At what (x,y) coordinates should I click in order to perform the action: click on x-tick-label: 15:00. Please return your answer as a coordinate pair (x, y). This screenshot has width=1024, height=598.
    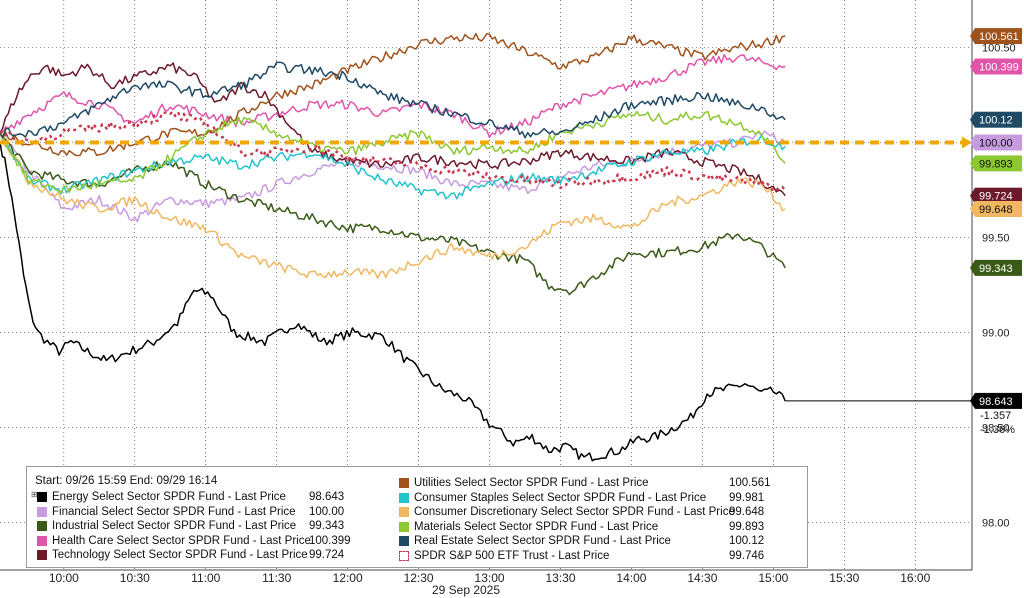
    Looking at the image, I should click on (773, 578).